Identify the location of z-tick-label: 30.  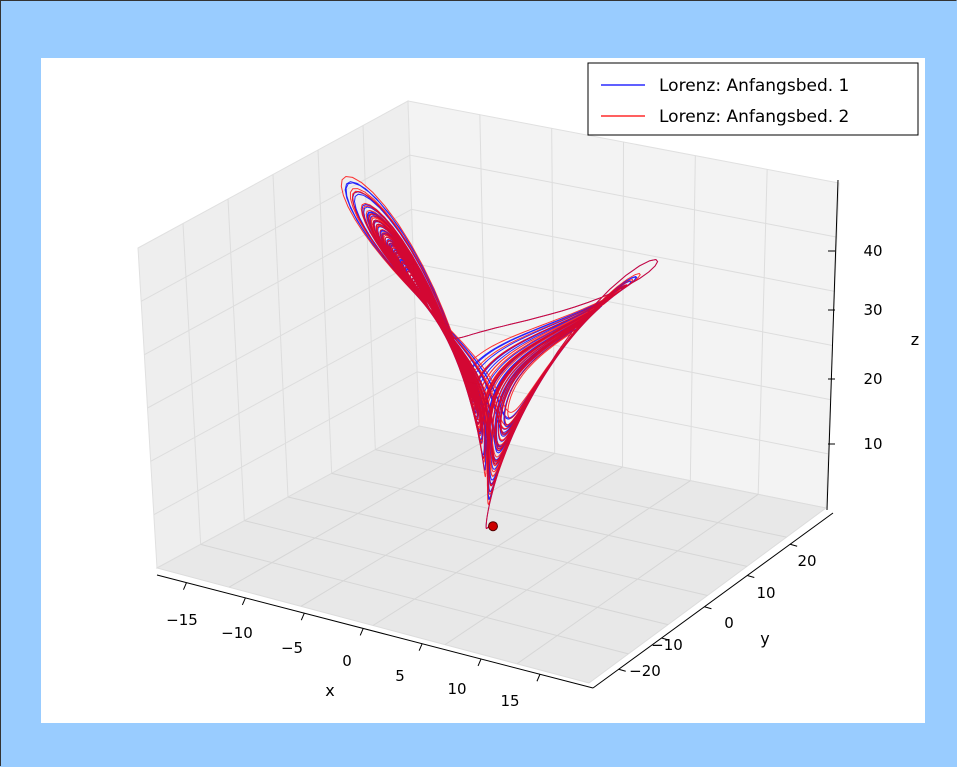
(872, 310).